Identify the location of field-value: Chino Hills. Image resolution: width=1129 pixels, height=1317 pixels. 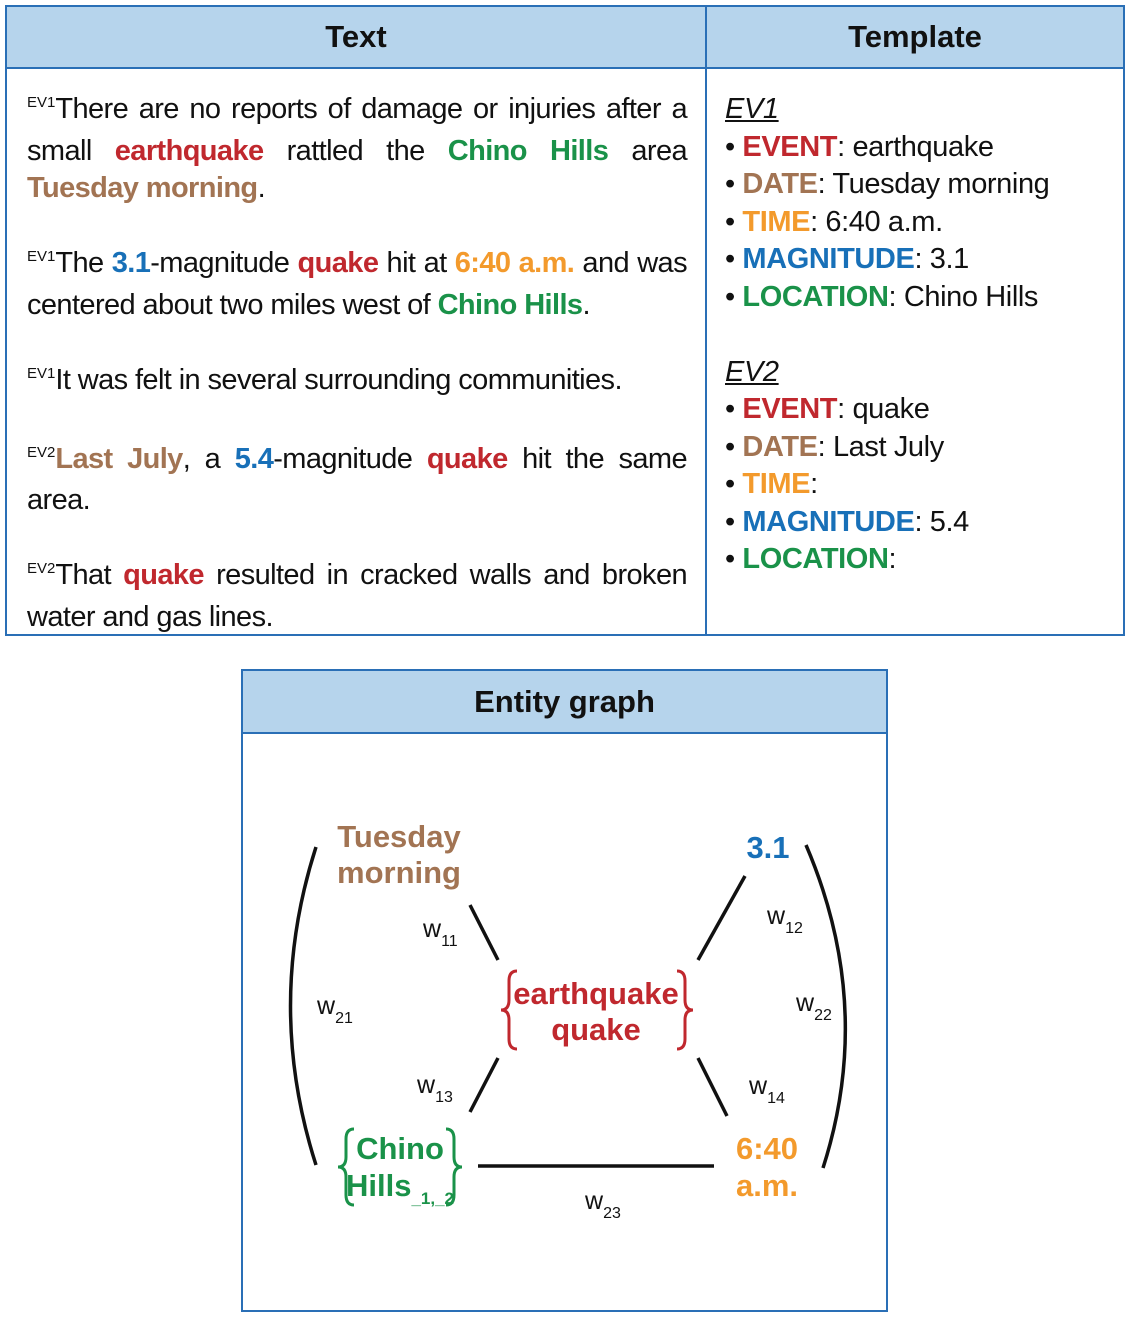
(971, 296).